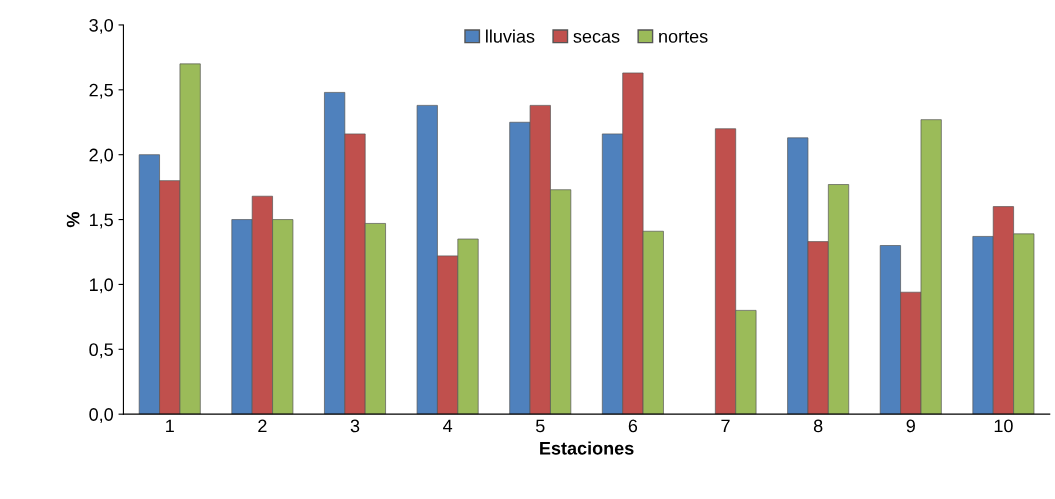 This screenshot has width=1055, height=499. Describe the element at coordinates (910, 426) in the screenshot. I see `x-tick-label: 9` at that location.